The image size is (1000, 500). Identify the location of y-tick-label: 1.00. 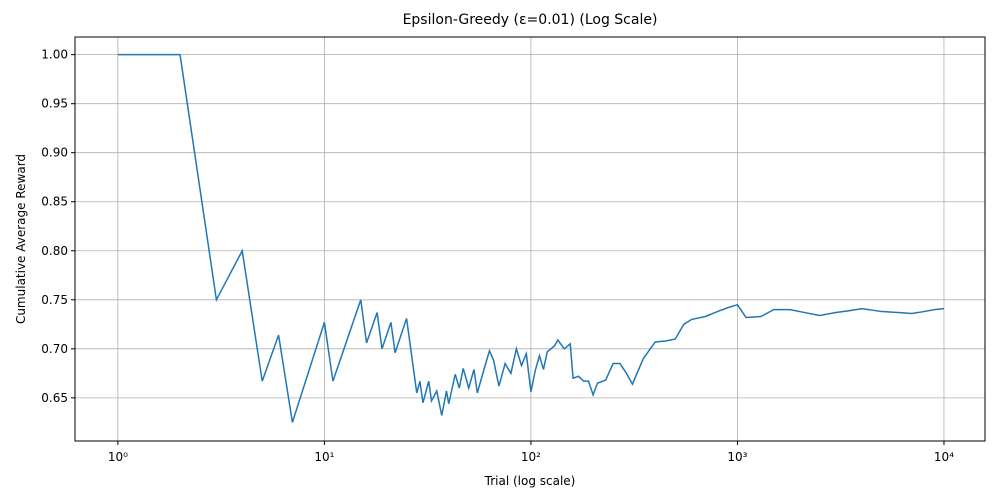
(54, 55).